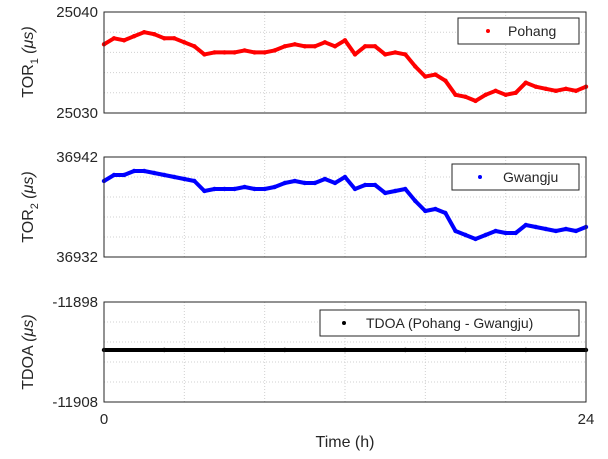 This screenshot has width=608, height=459. I want to click on panel-tor1-ylabel: TOR1 (μs), so click(30, 61).